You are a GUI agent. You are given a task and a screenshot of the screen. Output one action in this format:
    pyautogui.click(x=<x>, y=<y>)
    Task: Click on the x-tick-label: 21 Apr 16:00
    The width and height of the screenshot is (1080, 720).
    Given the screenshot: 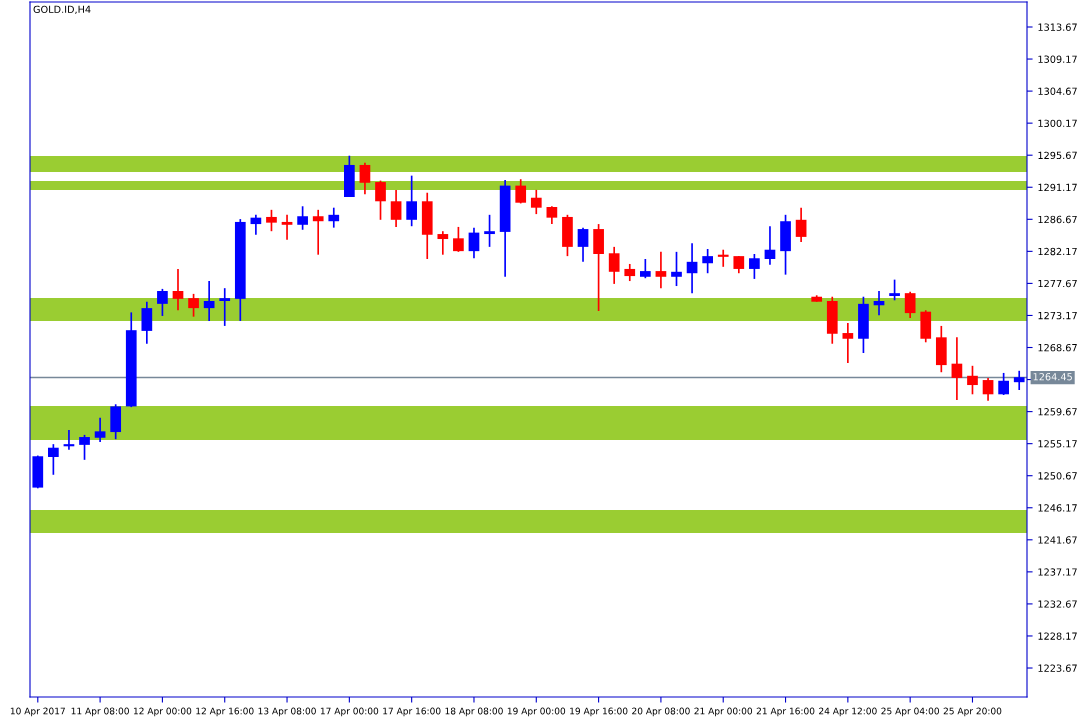 What is the action you would take?
    pyautogui.click(x=785, y=712)
    